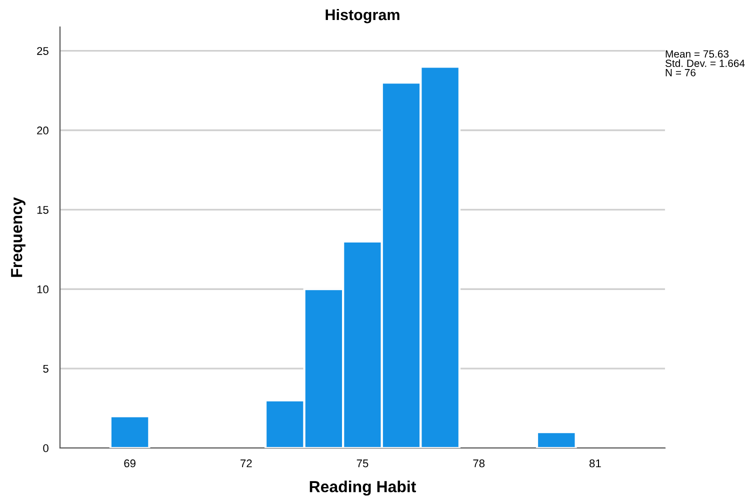 The image size is (754, 502). Describe the element at coordinates (45, 448) in the screenshot. I see `y-tick-label: 0` at that location.